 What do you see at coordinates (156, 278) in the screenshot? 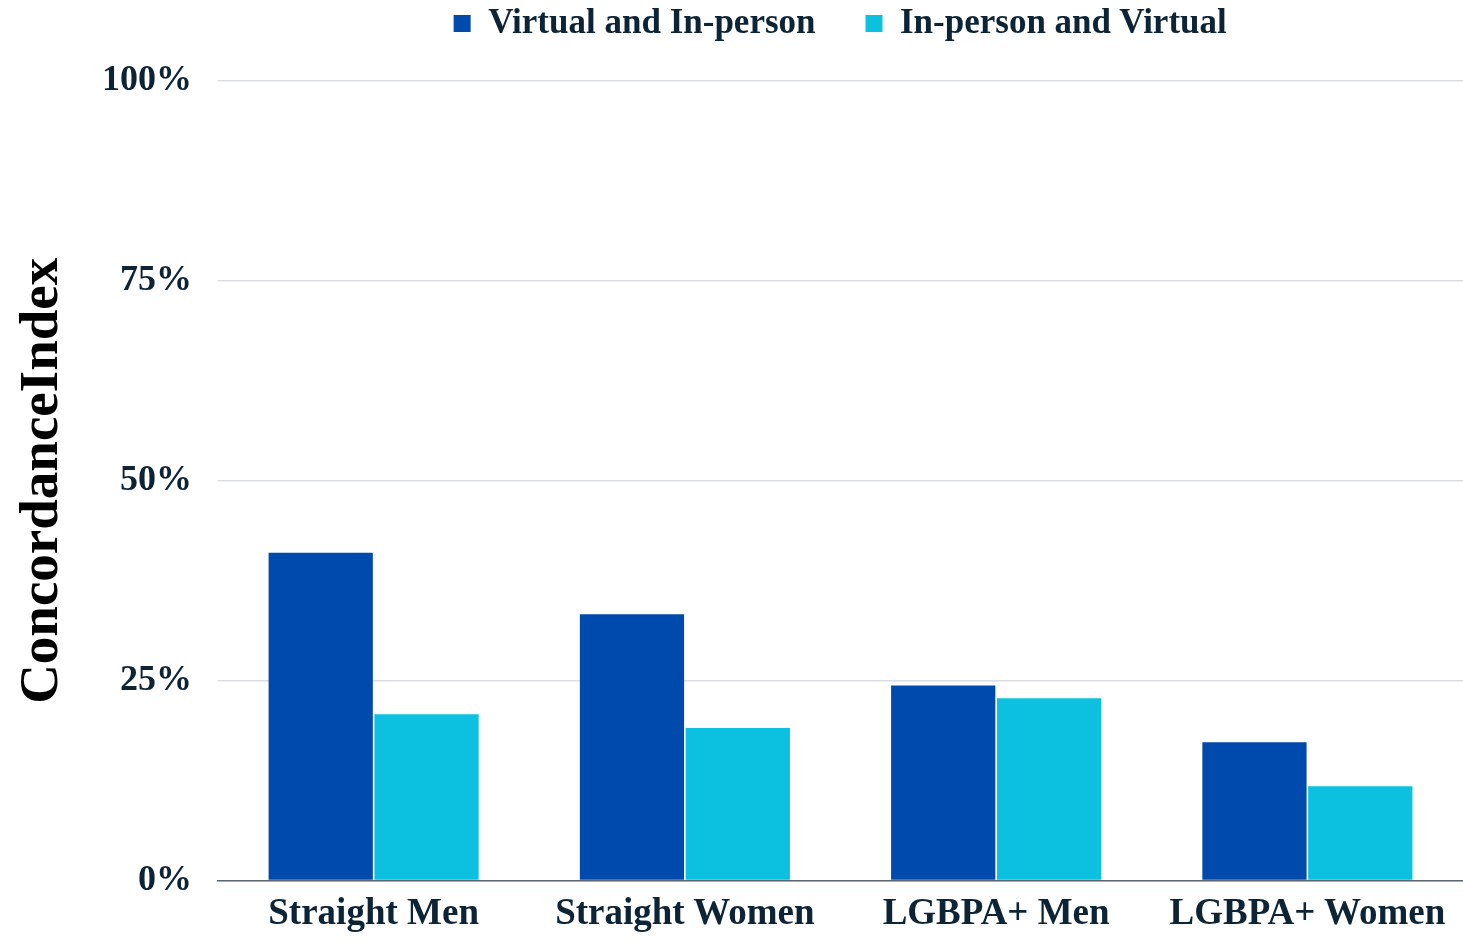
I see `y-tick-label: 75%` at bounding box center [156, 278].